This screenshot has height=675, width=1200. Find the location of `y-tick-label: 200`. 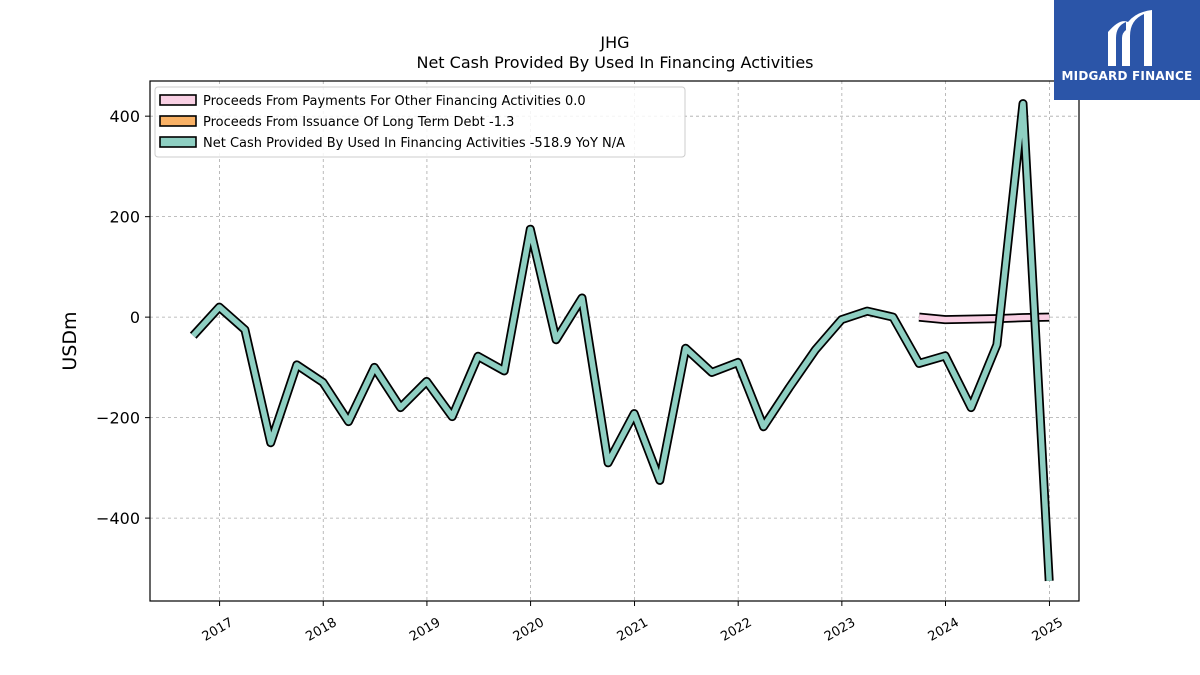

y-tick-label: 200 is located at coordinates (124, 217).